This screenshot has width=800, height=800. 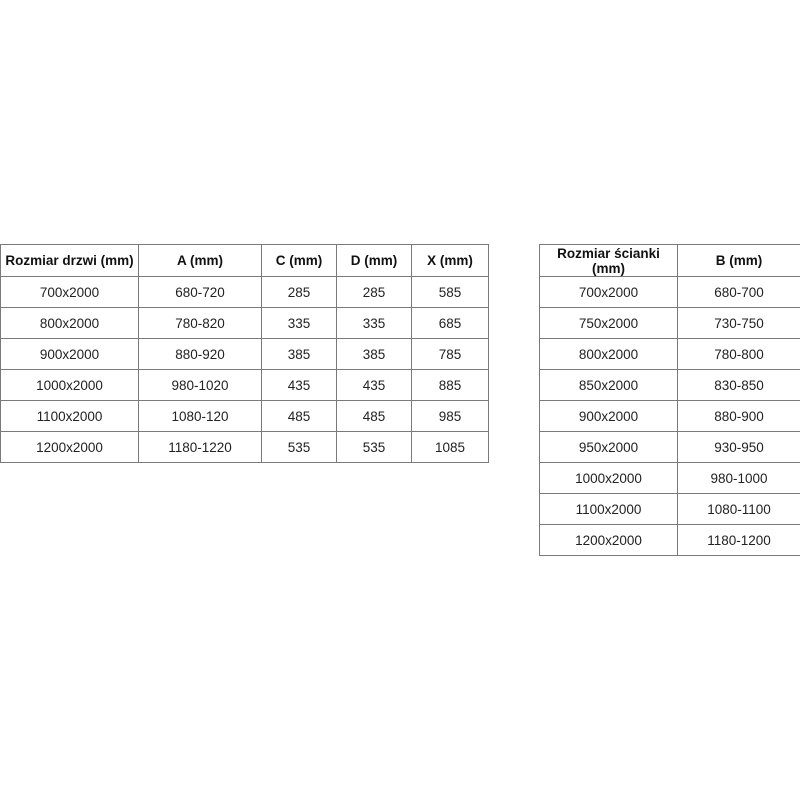 What do you see at coordinates (738, 478) in the screenshot?
I see `table-cell: 980-1000` at bounding box center [738, 478].